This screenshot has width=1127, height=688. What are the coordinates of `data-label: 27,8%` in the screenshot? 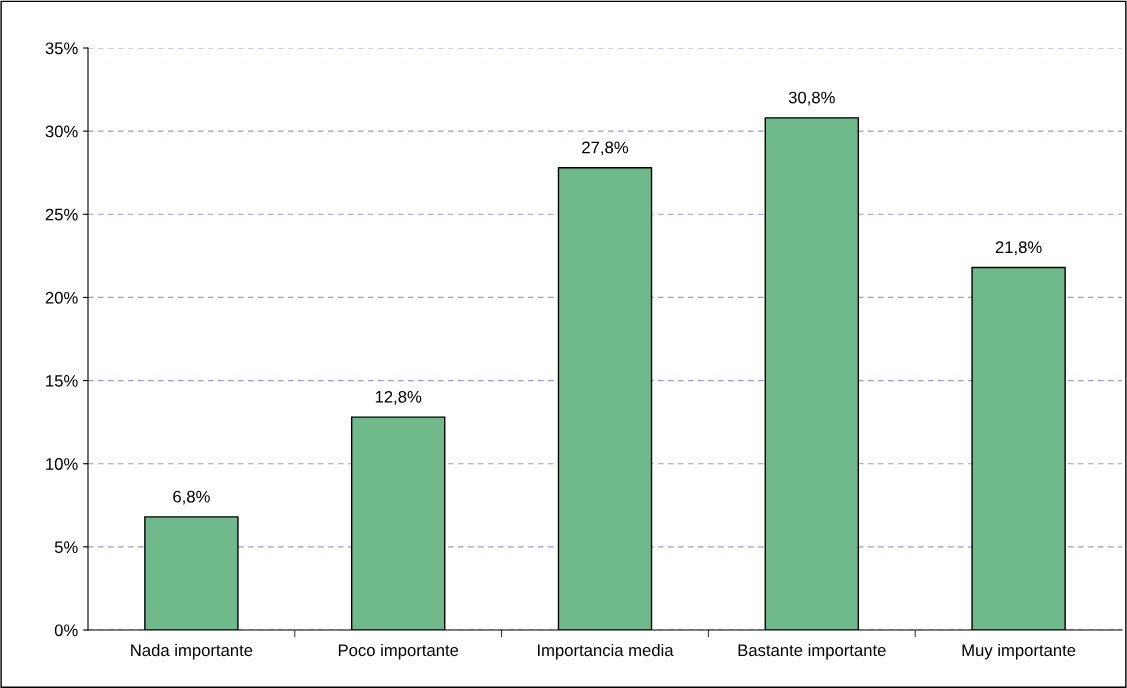 It's located at (605, 148).